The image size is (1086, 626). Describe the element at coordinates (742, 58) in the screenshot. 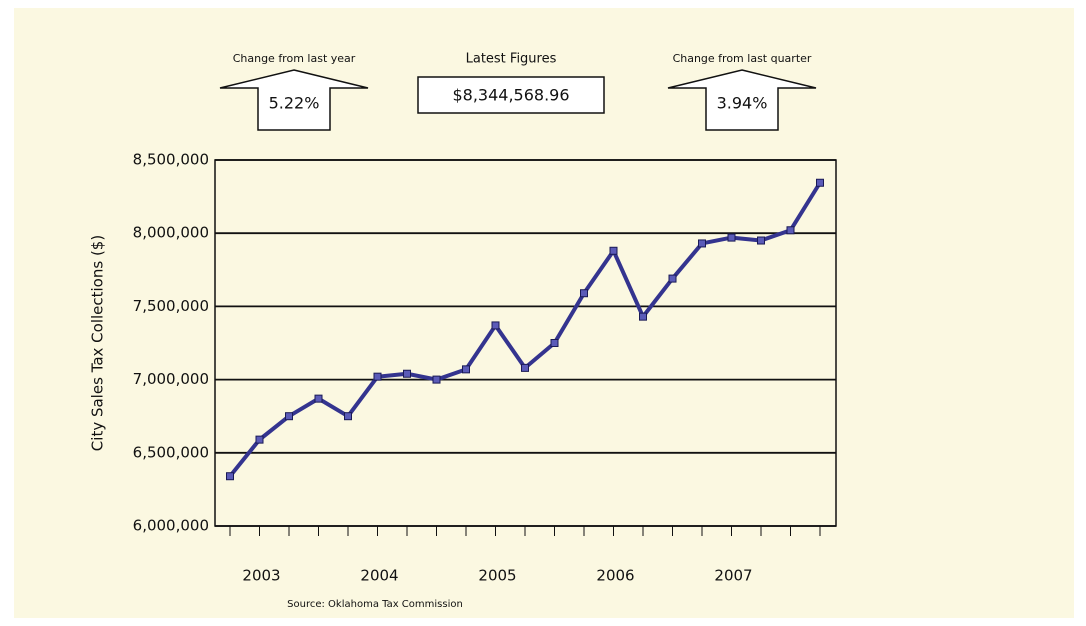

I see `indicator-title: Change from last quarter` at that location.